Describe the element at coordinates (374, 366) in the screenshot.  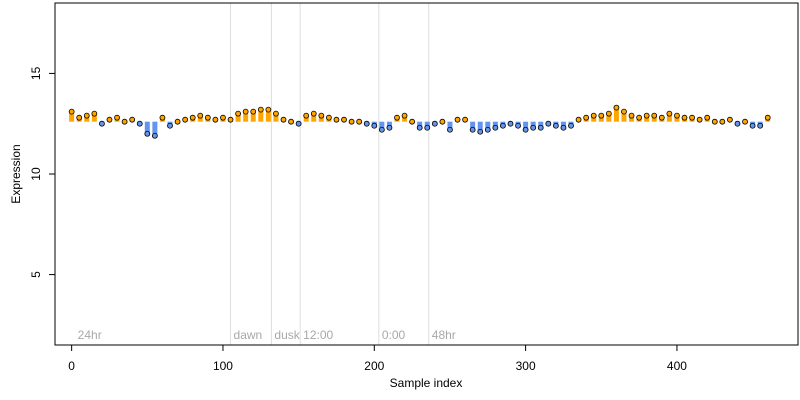
I see `x-tick-label: 200` at that location.